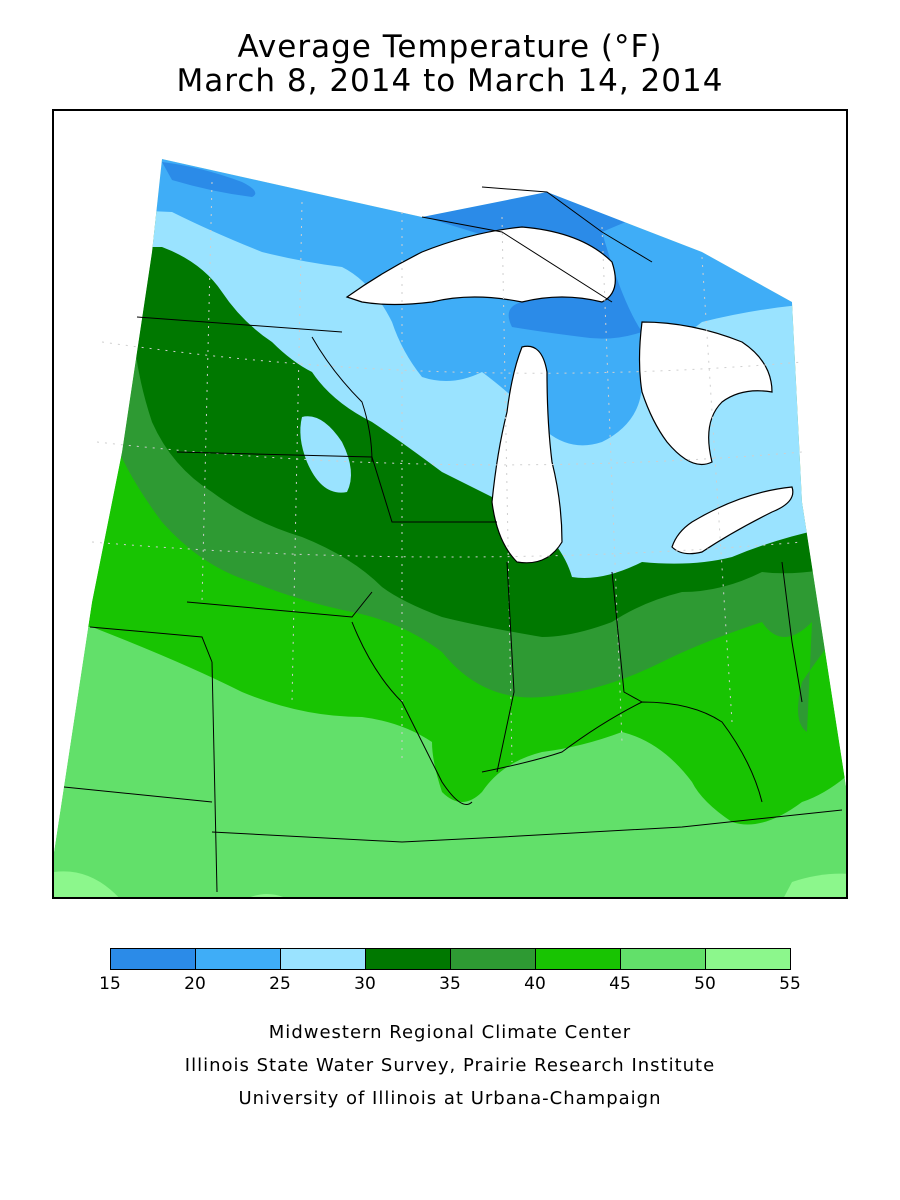 The width and height of the screenshot is (900, 1200). What do you see at coordinates (450, 984) in the screenshot?
I see `legend-tick-label: 35` at bounding box center [450, 984].